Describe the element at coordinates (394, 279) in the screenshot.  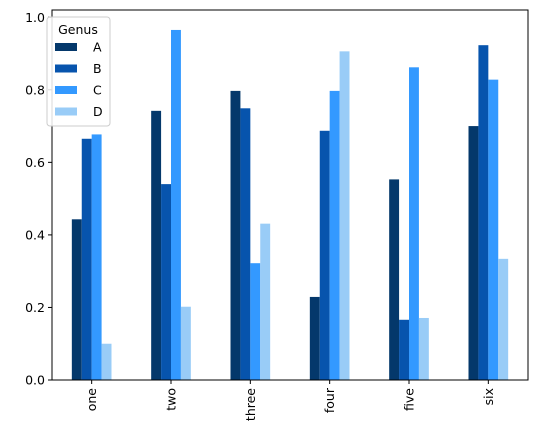
I see `bar-five-A` at that location.